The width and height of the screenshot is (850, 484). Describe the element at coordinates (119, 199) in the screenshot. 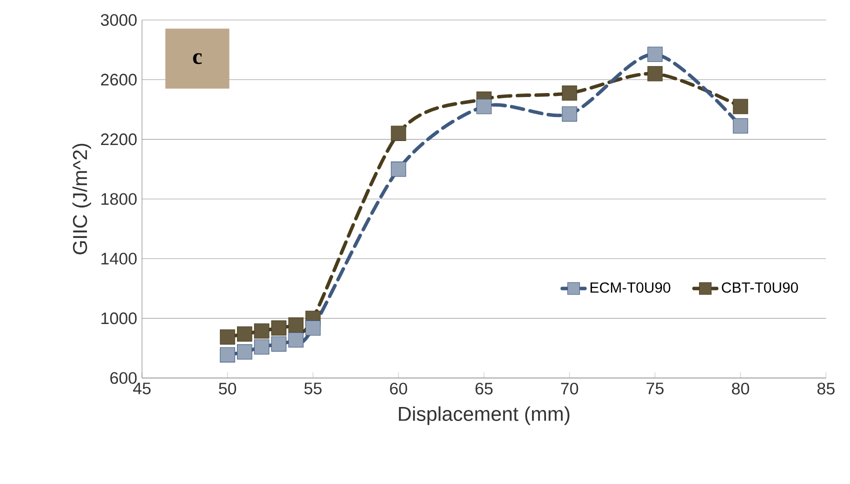

I see `y-tick-label: 1800` at that location.